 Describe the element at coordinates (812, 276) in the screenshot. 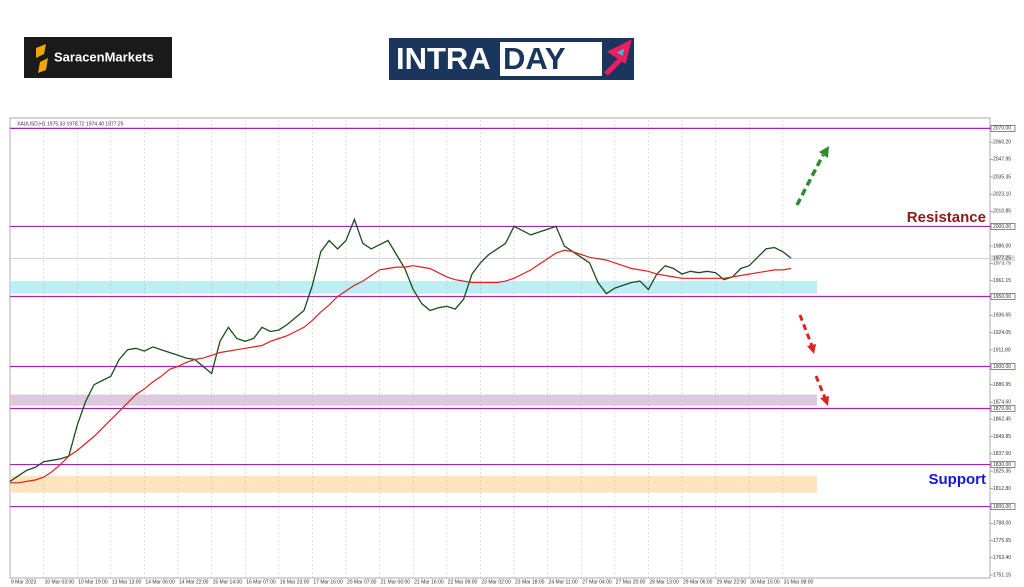

I see `trend-arrows` at that location.